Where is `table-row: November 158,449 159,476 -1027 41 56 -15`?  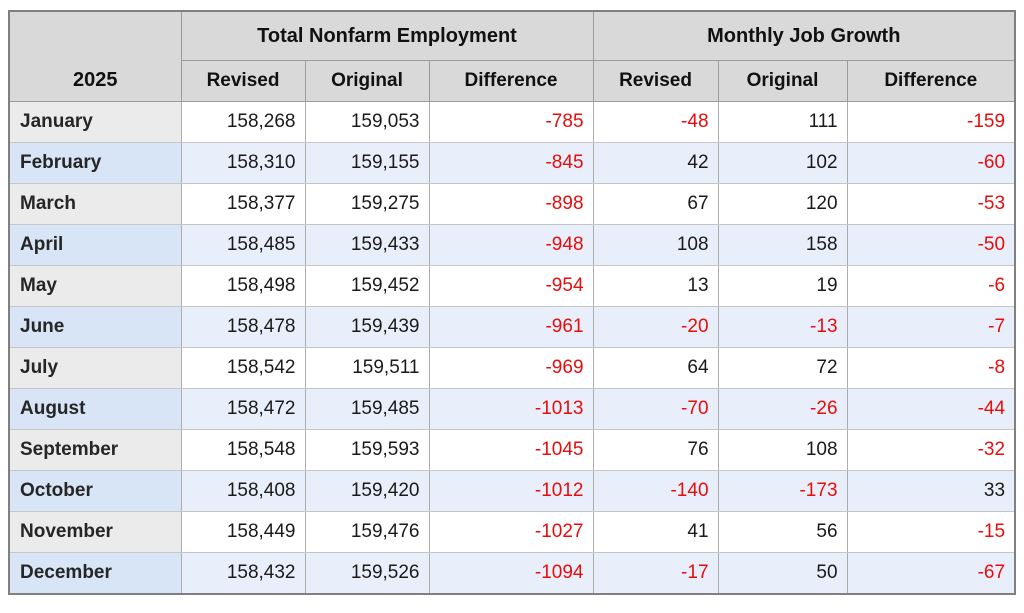
table-row: November 158,449 159,476 -1027 41 56 -15 is located at coordinates (512, 532).